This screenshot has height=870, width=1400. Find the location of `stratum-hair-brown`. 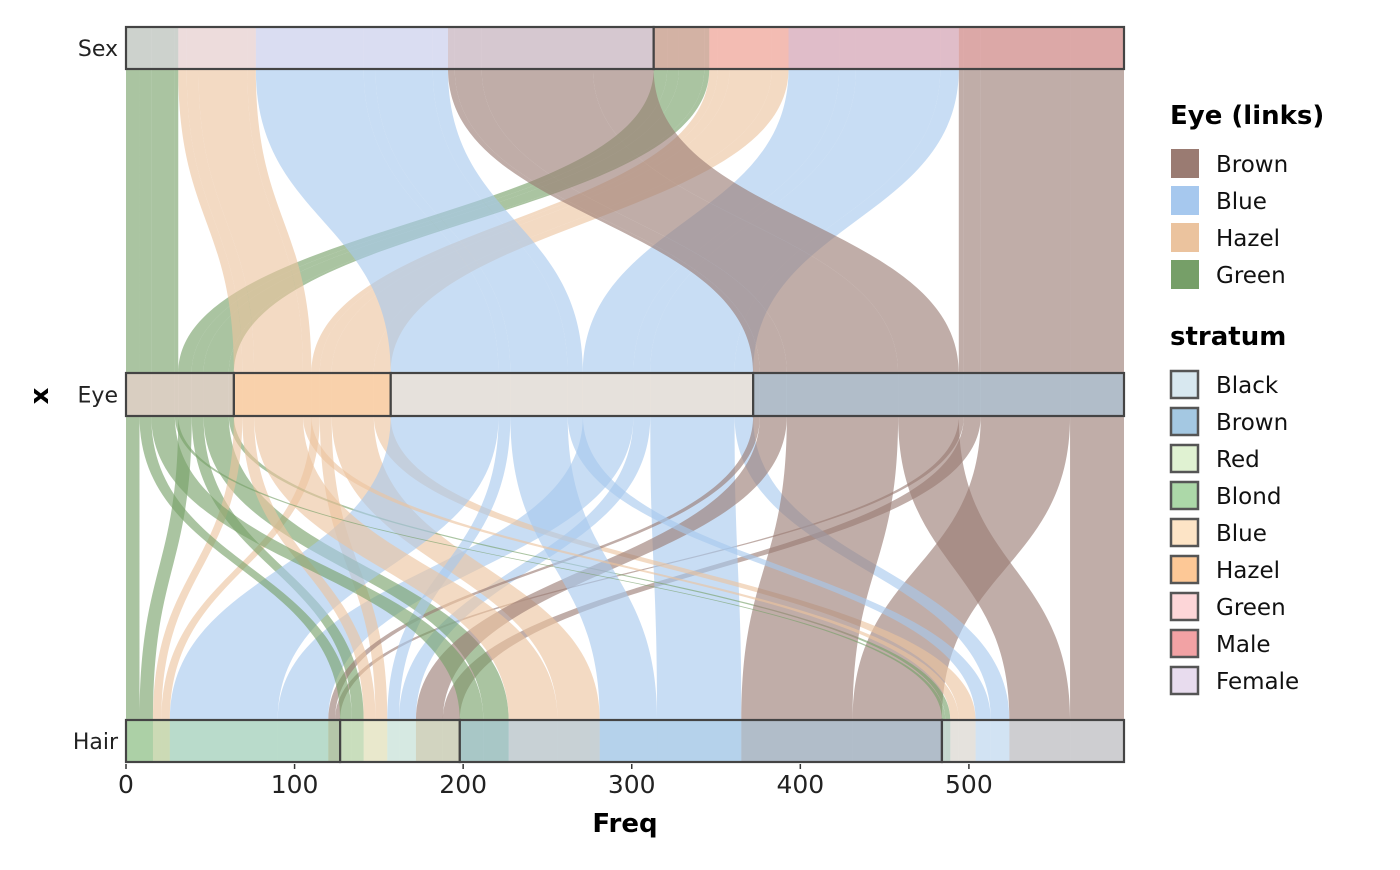

stratum-hair-brown is located at coordinates (701, 741).